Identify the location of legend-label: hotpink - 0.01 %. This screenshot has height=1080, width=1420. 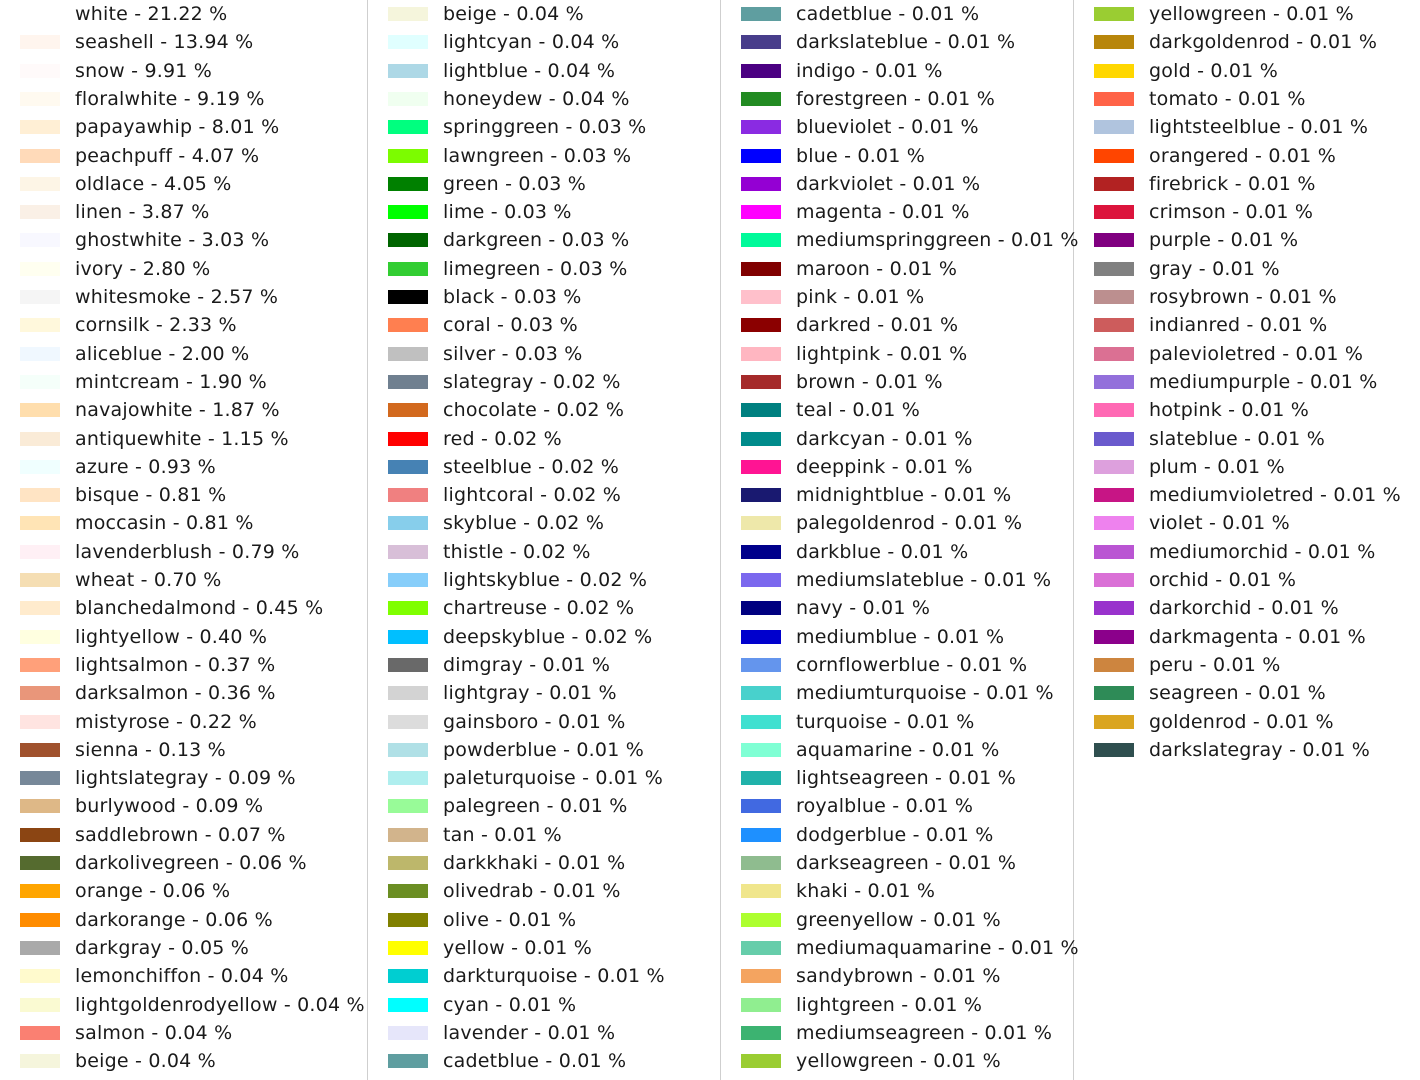
(1229, 410).